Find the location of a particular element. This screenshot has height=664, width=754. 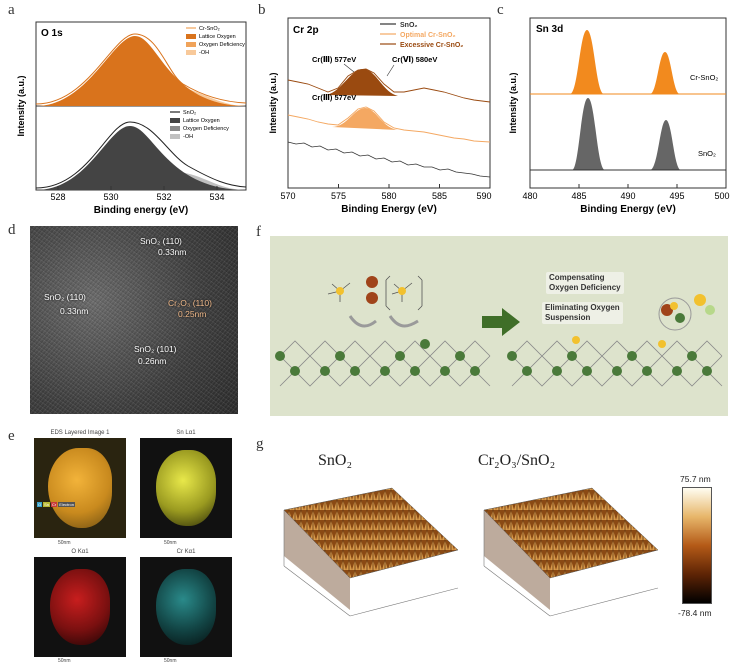

cr2p-xtick: 585 is located at coordinates (439, 196).